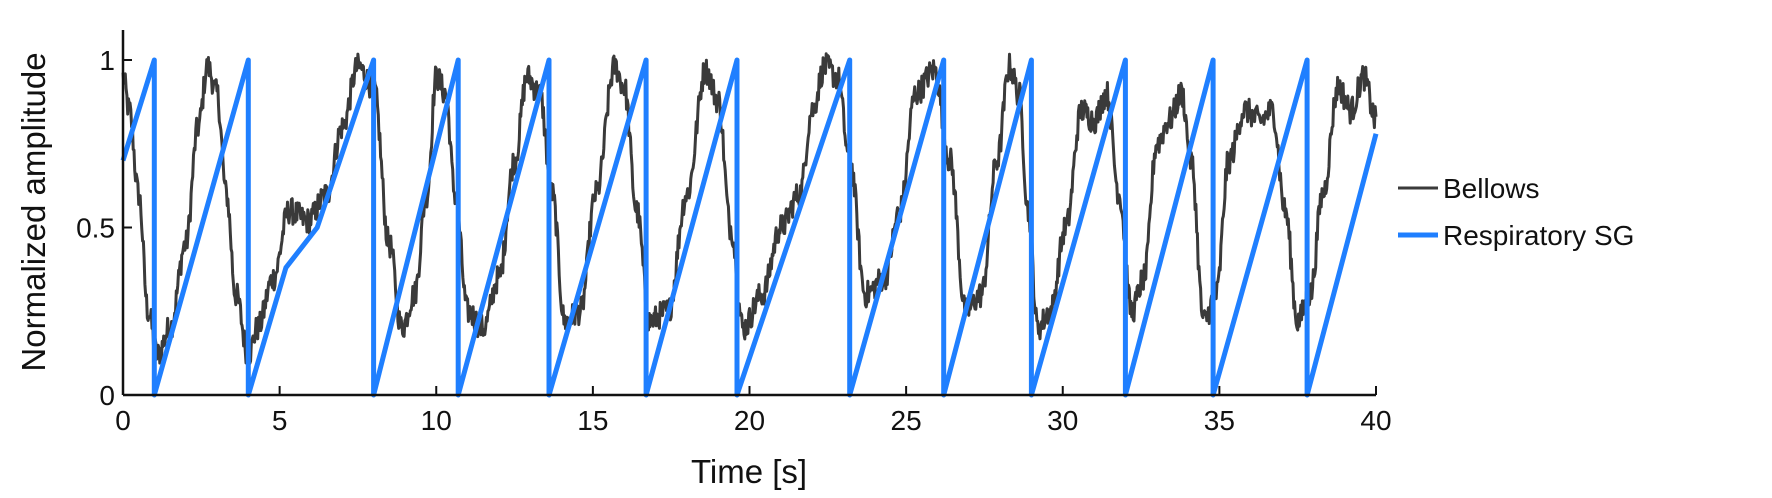 The height and width of the screenshot is (498, 1772). What do you see at coordinates (280, 420) in the screenshot?
I see `x-tick-label: 5` at bounding box center [280, 420].